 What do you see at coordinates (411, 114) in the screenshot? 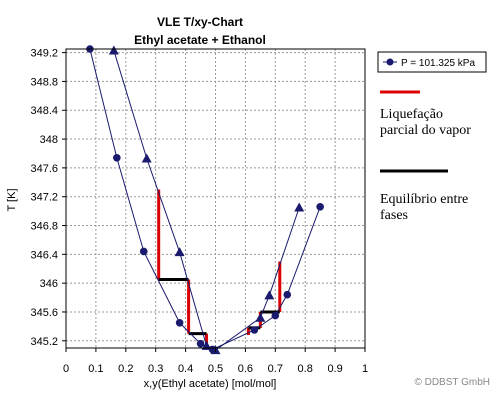
I see `red-note-line-1: Liquefação` at bounding box center [411, 114].